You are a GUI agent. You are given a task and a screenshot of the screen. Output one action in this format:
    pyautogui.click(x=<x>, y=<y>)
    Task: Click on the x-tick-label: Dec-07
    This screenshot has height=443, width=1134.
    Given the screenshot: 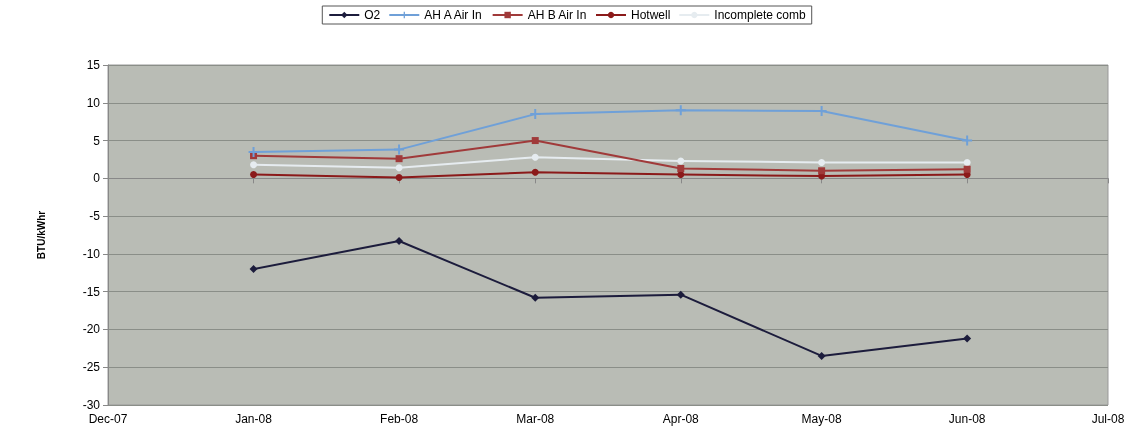 What is the action you would take?
    pyautogui.click(x=108, y=419)
    